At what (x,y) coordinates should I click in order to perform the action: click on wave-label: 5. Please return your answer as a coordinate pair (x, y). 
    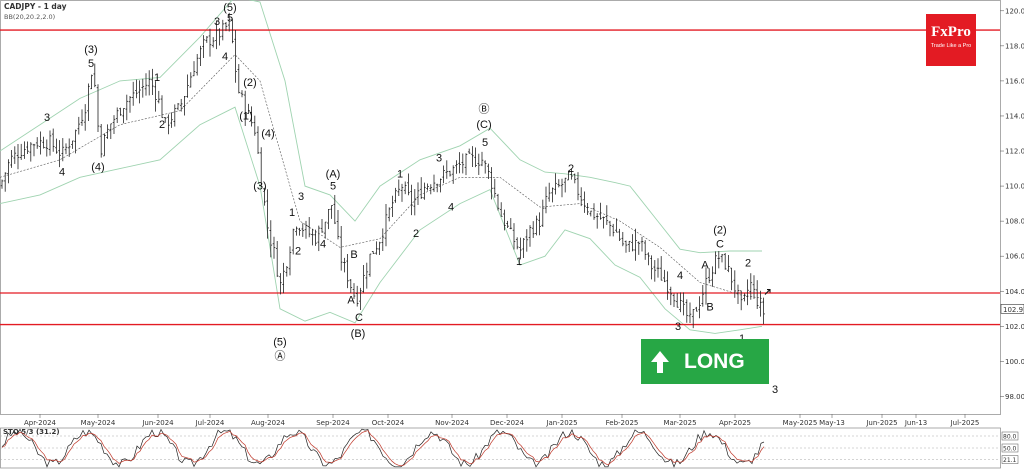
    Looking at the image, I should click on (485, 143).